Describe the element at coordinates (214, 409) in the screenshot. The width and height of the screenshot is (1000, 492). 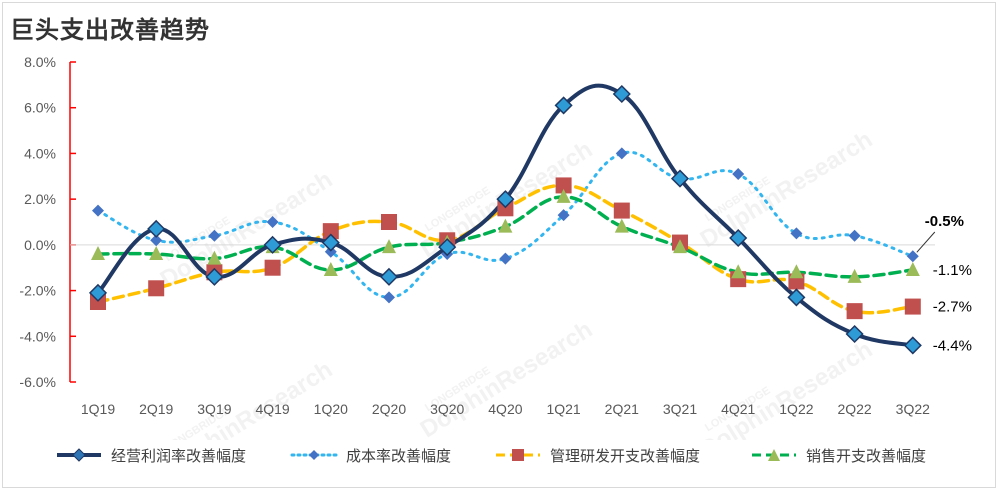
I see `x-tick-label: 3Q19` at that location.